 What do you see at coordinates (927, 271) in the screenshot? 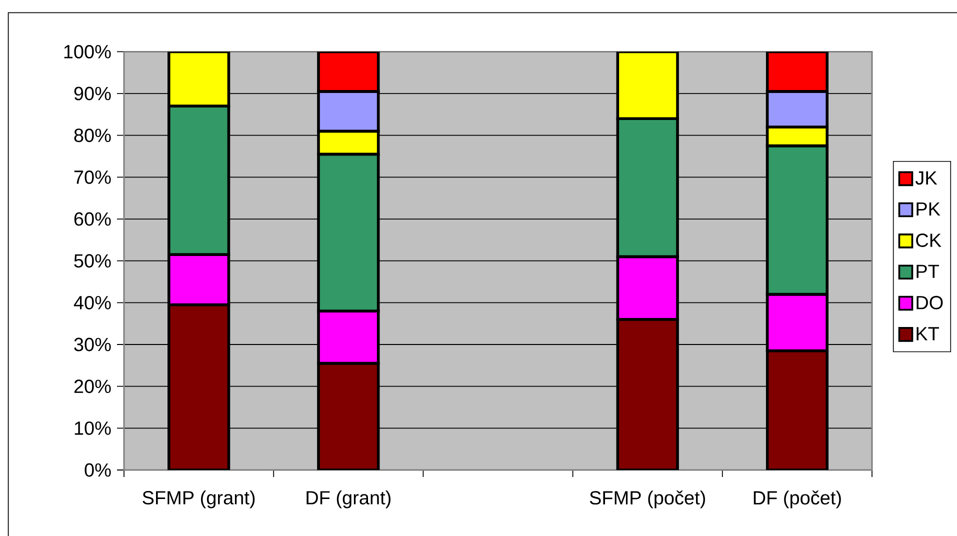
I see `legend-label: PT` at bounding box center [927, 271].